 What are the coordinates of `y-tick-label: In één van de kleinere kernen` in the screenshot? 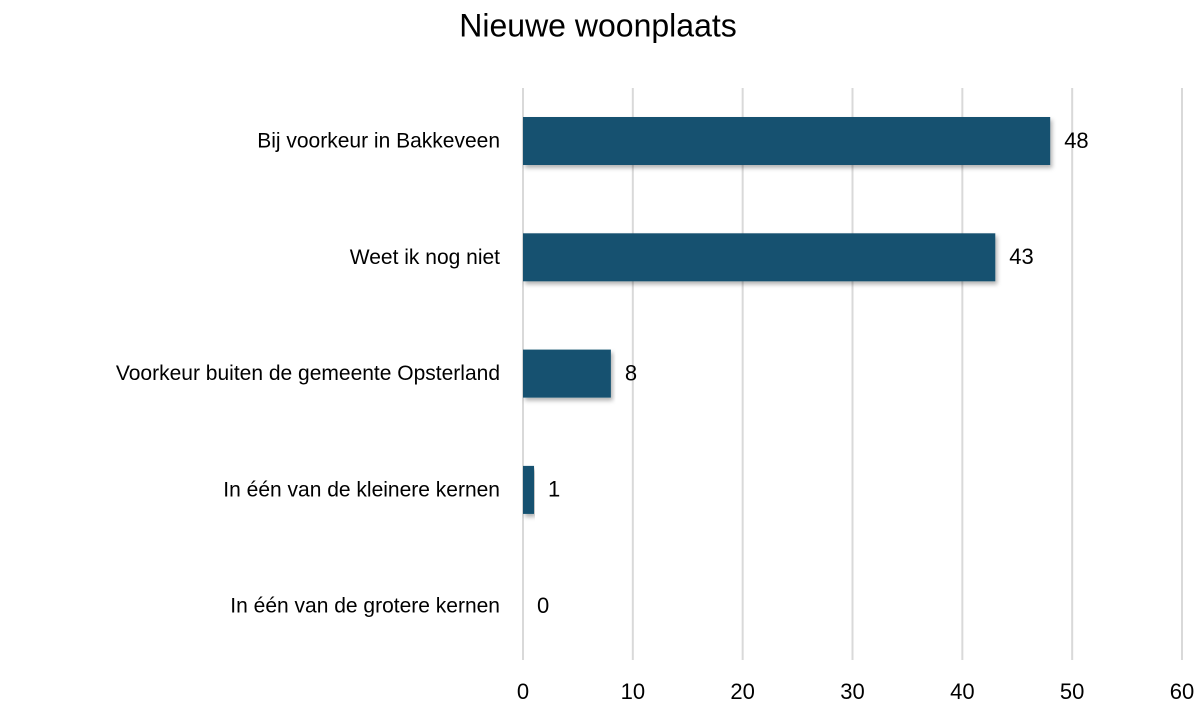 It's located at (361, 489).